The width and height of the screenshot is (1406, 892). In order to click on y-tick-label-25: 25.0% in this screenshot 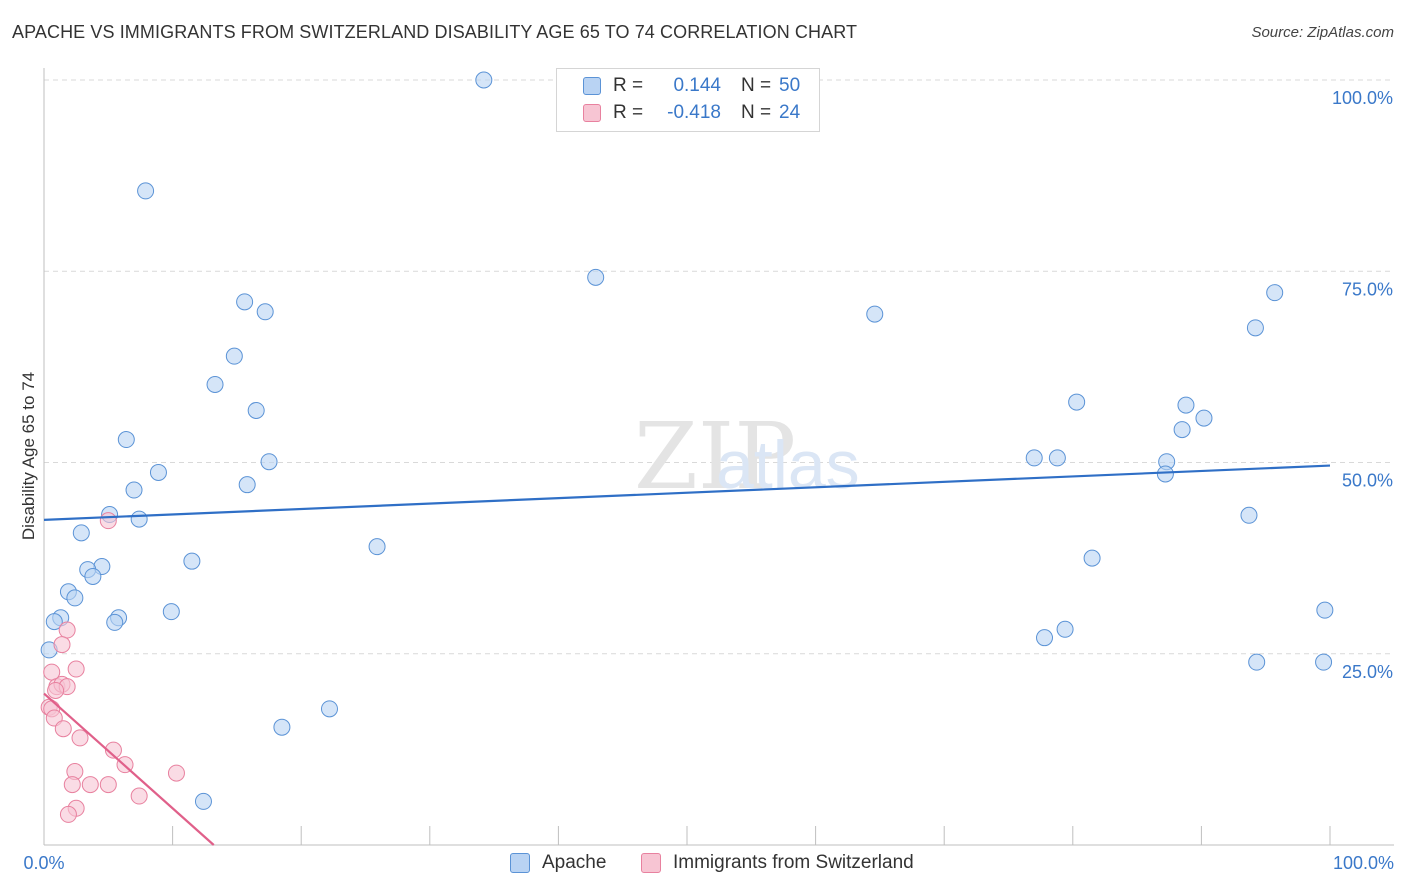, I will do `click(1367, 672)`.